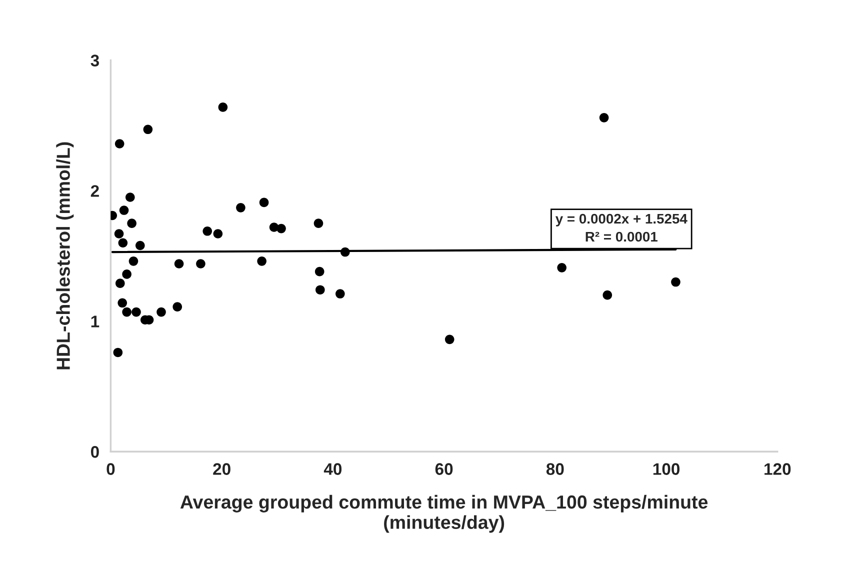 This screenshot has width=845, height=585. I want to click on x-axis-title: Average grouped commute time in MVPA_100 steps/minute (minutes/day), so click(444, 513).